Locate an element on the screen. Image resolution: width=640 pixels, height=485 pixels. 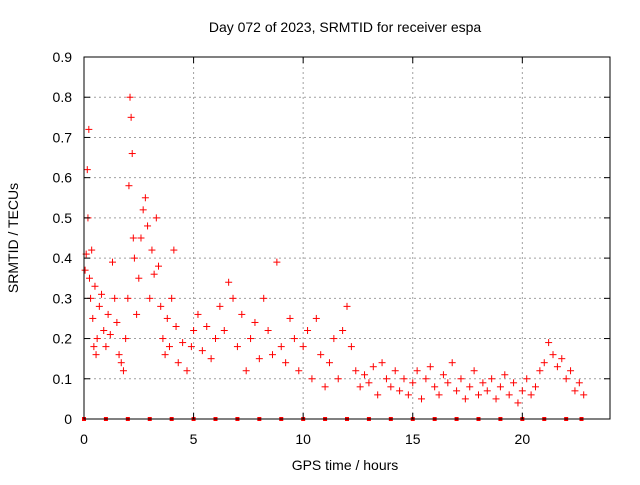
x-tick-label: 5 is located at coordinates (194, 439).